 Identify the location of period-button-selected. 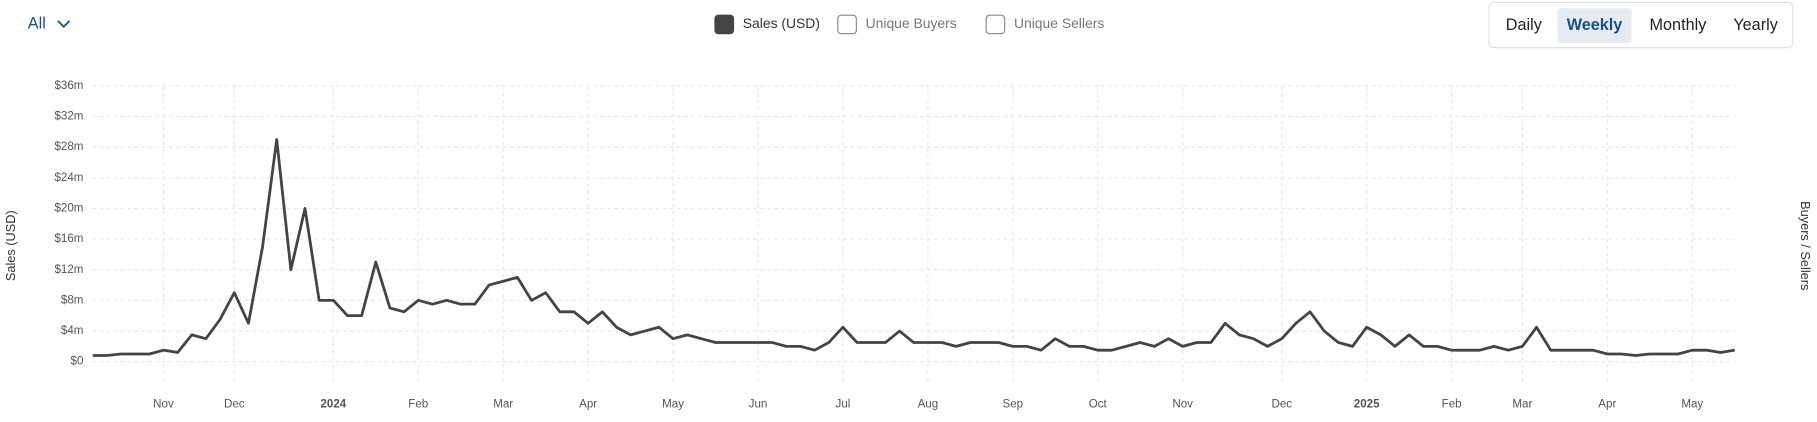
(1594, 25).